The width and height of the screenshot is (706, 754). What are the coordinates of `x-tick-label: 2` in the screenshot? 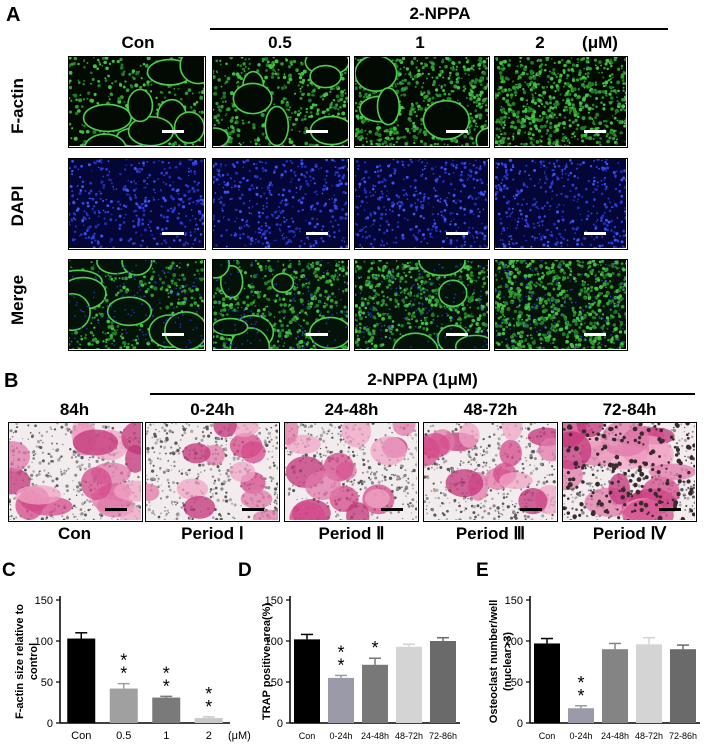 It's located at (209, 736).